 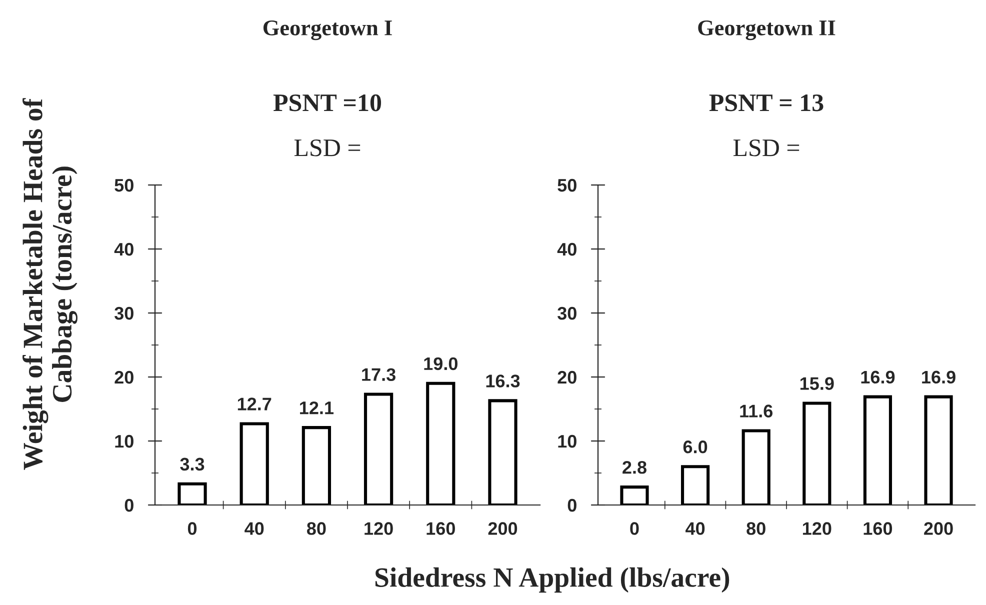 What do you see at coordinates (695, 447) in the screenshot?
I see `data-label: 6.0` at bounding box center [695, 447].